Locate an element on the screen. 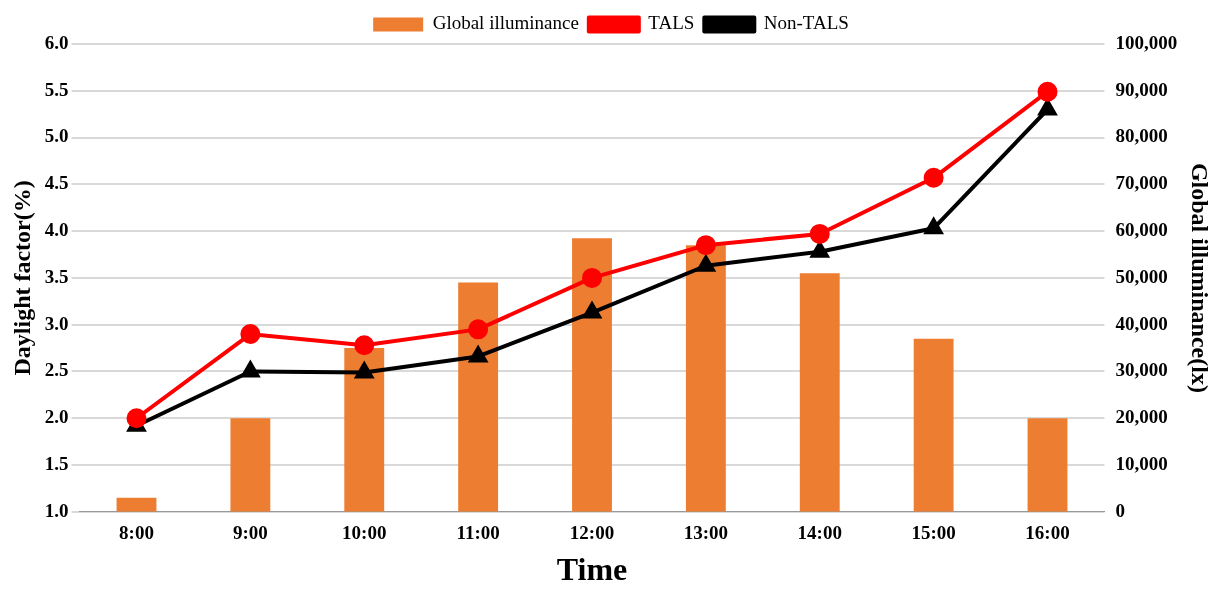  y2-tick-label: 50,000 is located at coordinates (1141, 276).